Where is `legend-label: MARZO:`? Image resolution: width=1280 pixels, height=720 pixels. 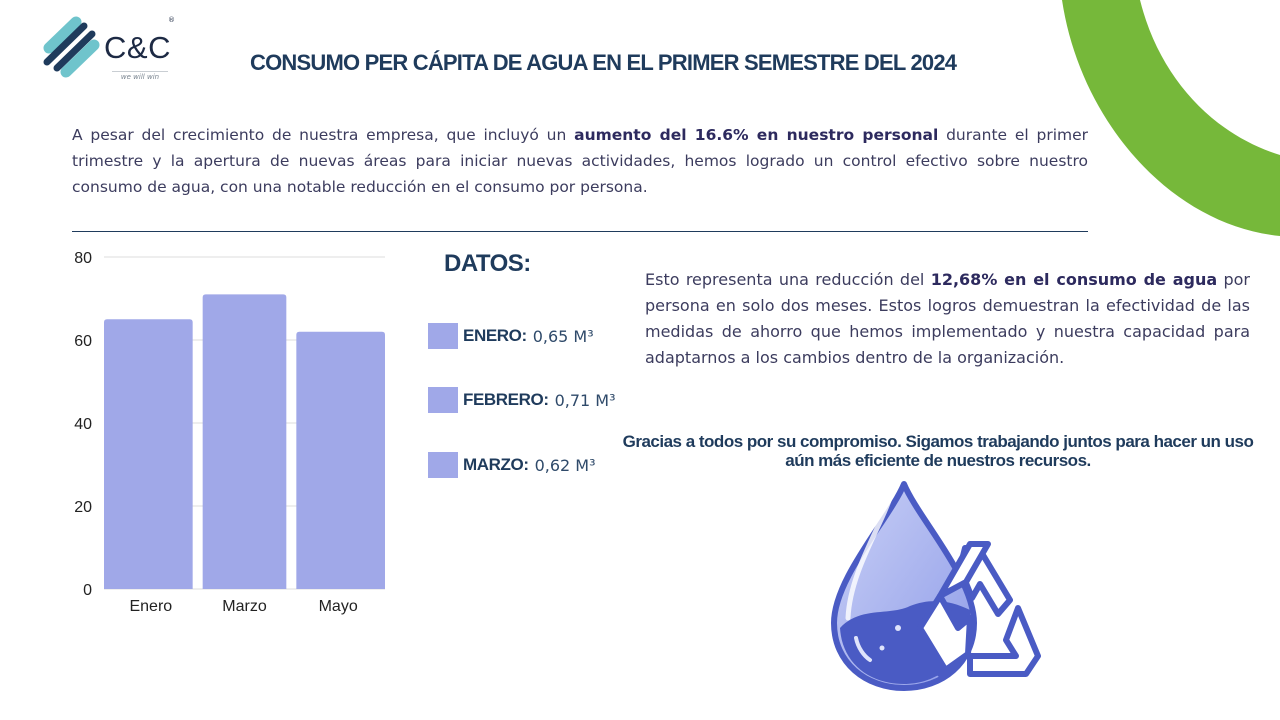 legend-label: MARZO: is located at coordinates (496, 464).